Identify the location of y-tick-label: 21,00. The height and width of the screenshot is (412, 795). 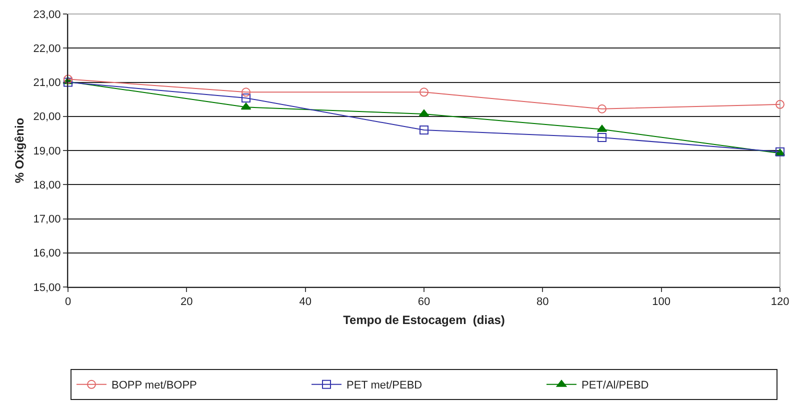
(47, 83).